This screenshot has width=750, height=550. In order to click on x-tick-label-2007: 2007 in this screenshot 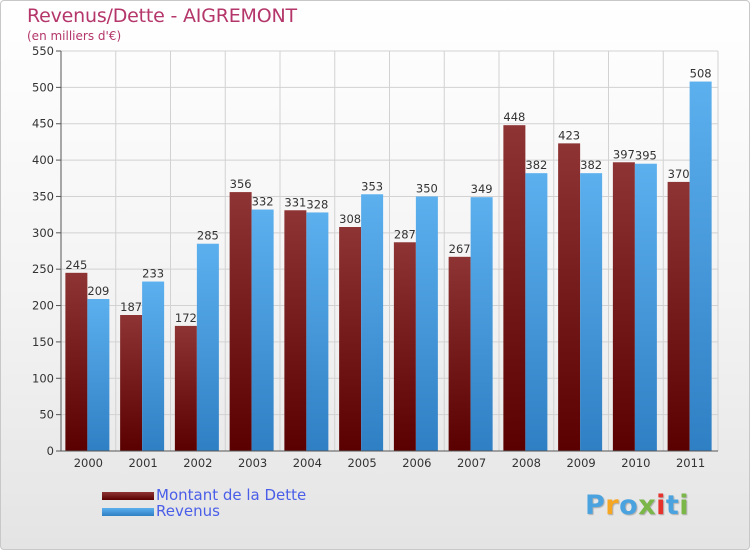, I will do `click(471, 463)`.